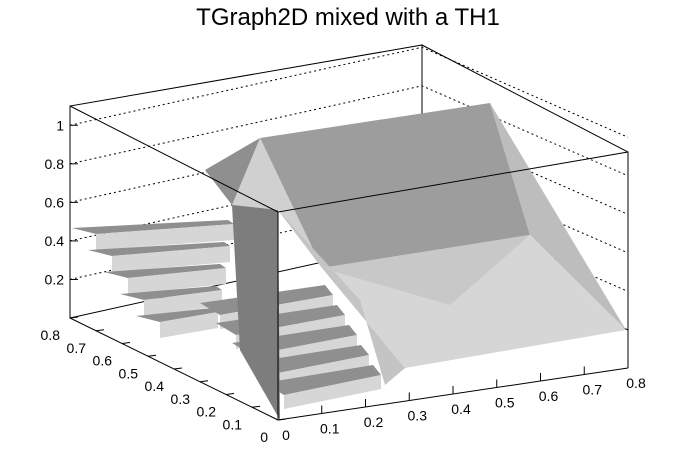  What do you see at coordinates (233, 424) in the screenshot?
I see `y-tick-label: 0.1` at bounding box center [233, 424].